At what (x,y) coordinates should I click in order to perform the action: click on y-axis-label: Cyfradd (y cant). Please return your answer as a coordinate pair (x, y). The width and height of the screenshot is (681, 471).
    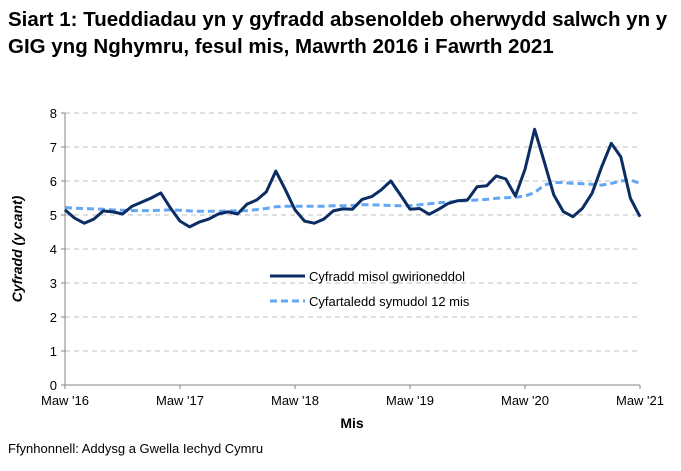
    Looking at the image, I should click on (17, 248).